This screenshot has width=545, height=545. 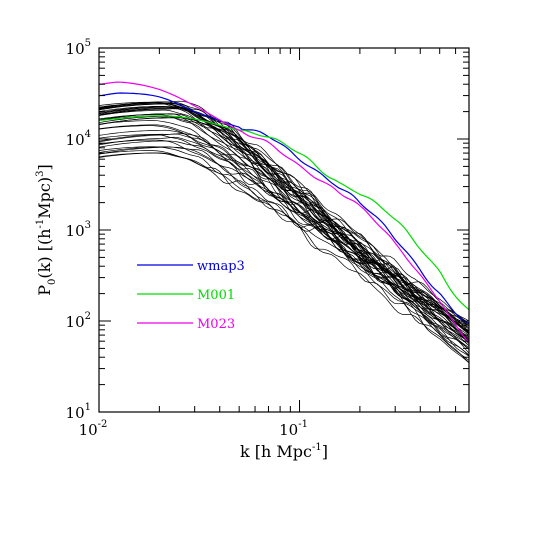 What do you see at coordinates (78, 139) in the screenshot?
I see `y-tick-label: 10⁴` at bounding box center [78, 139].